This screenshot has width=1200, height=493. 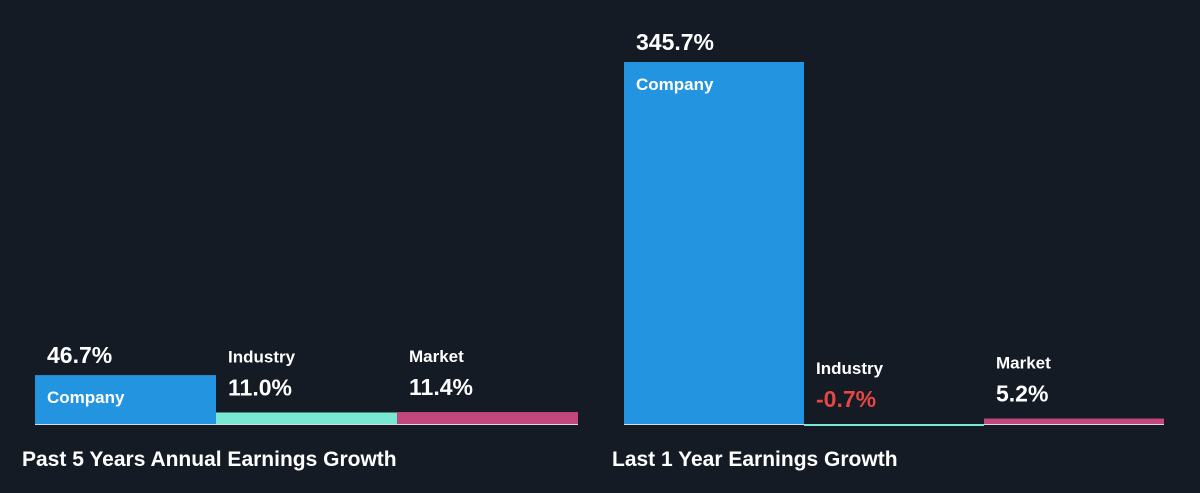 I want to click on one-year-bar-market, so click(x=1074, y=421).